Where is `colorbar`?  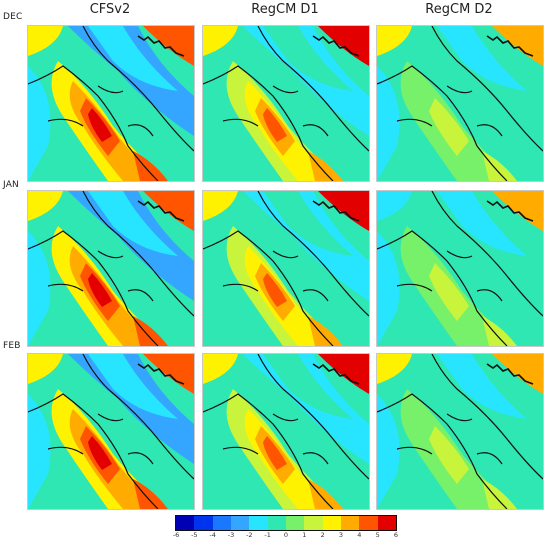 colorbar is located at coordinates (286, 523).